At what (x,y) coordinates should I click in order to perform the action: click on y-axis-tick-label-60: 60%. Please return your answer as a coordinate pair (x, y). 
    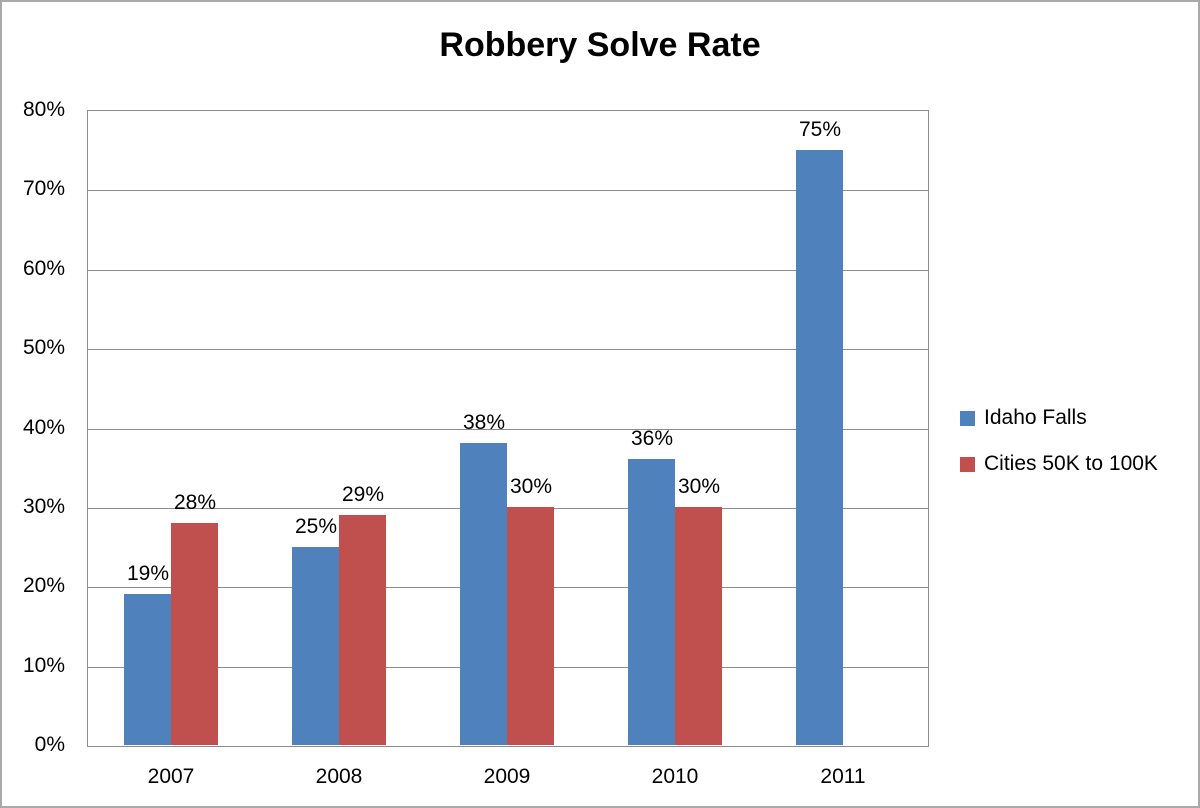
    Looking at the image, I should click on (43, 268).